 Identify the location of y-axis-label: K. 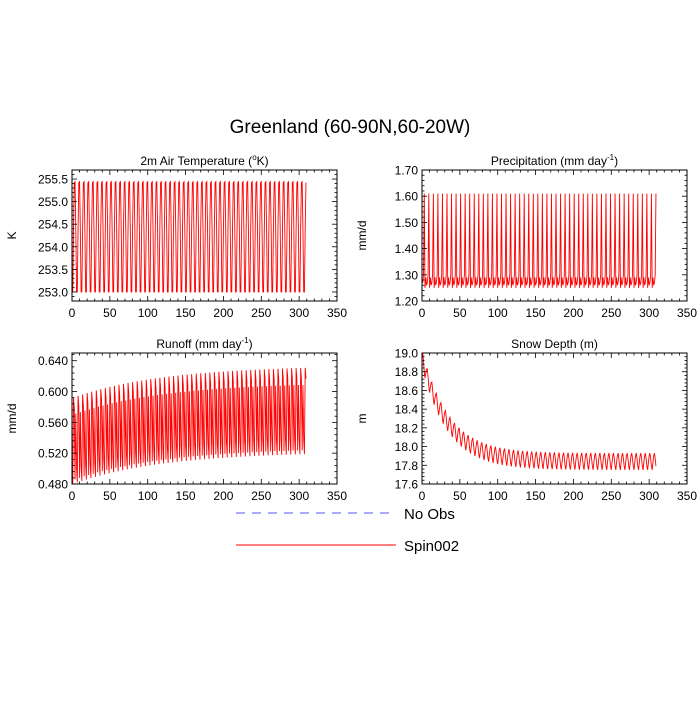
(12, 235).